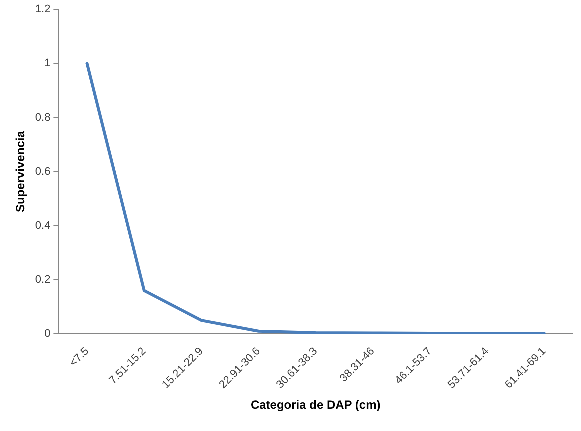 This screenshot has width=581, height=431. Describe the element at coordinates (43, 118) in the screenshot. I see `y-tick-label: 0.8` at that location.